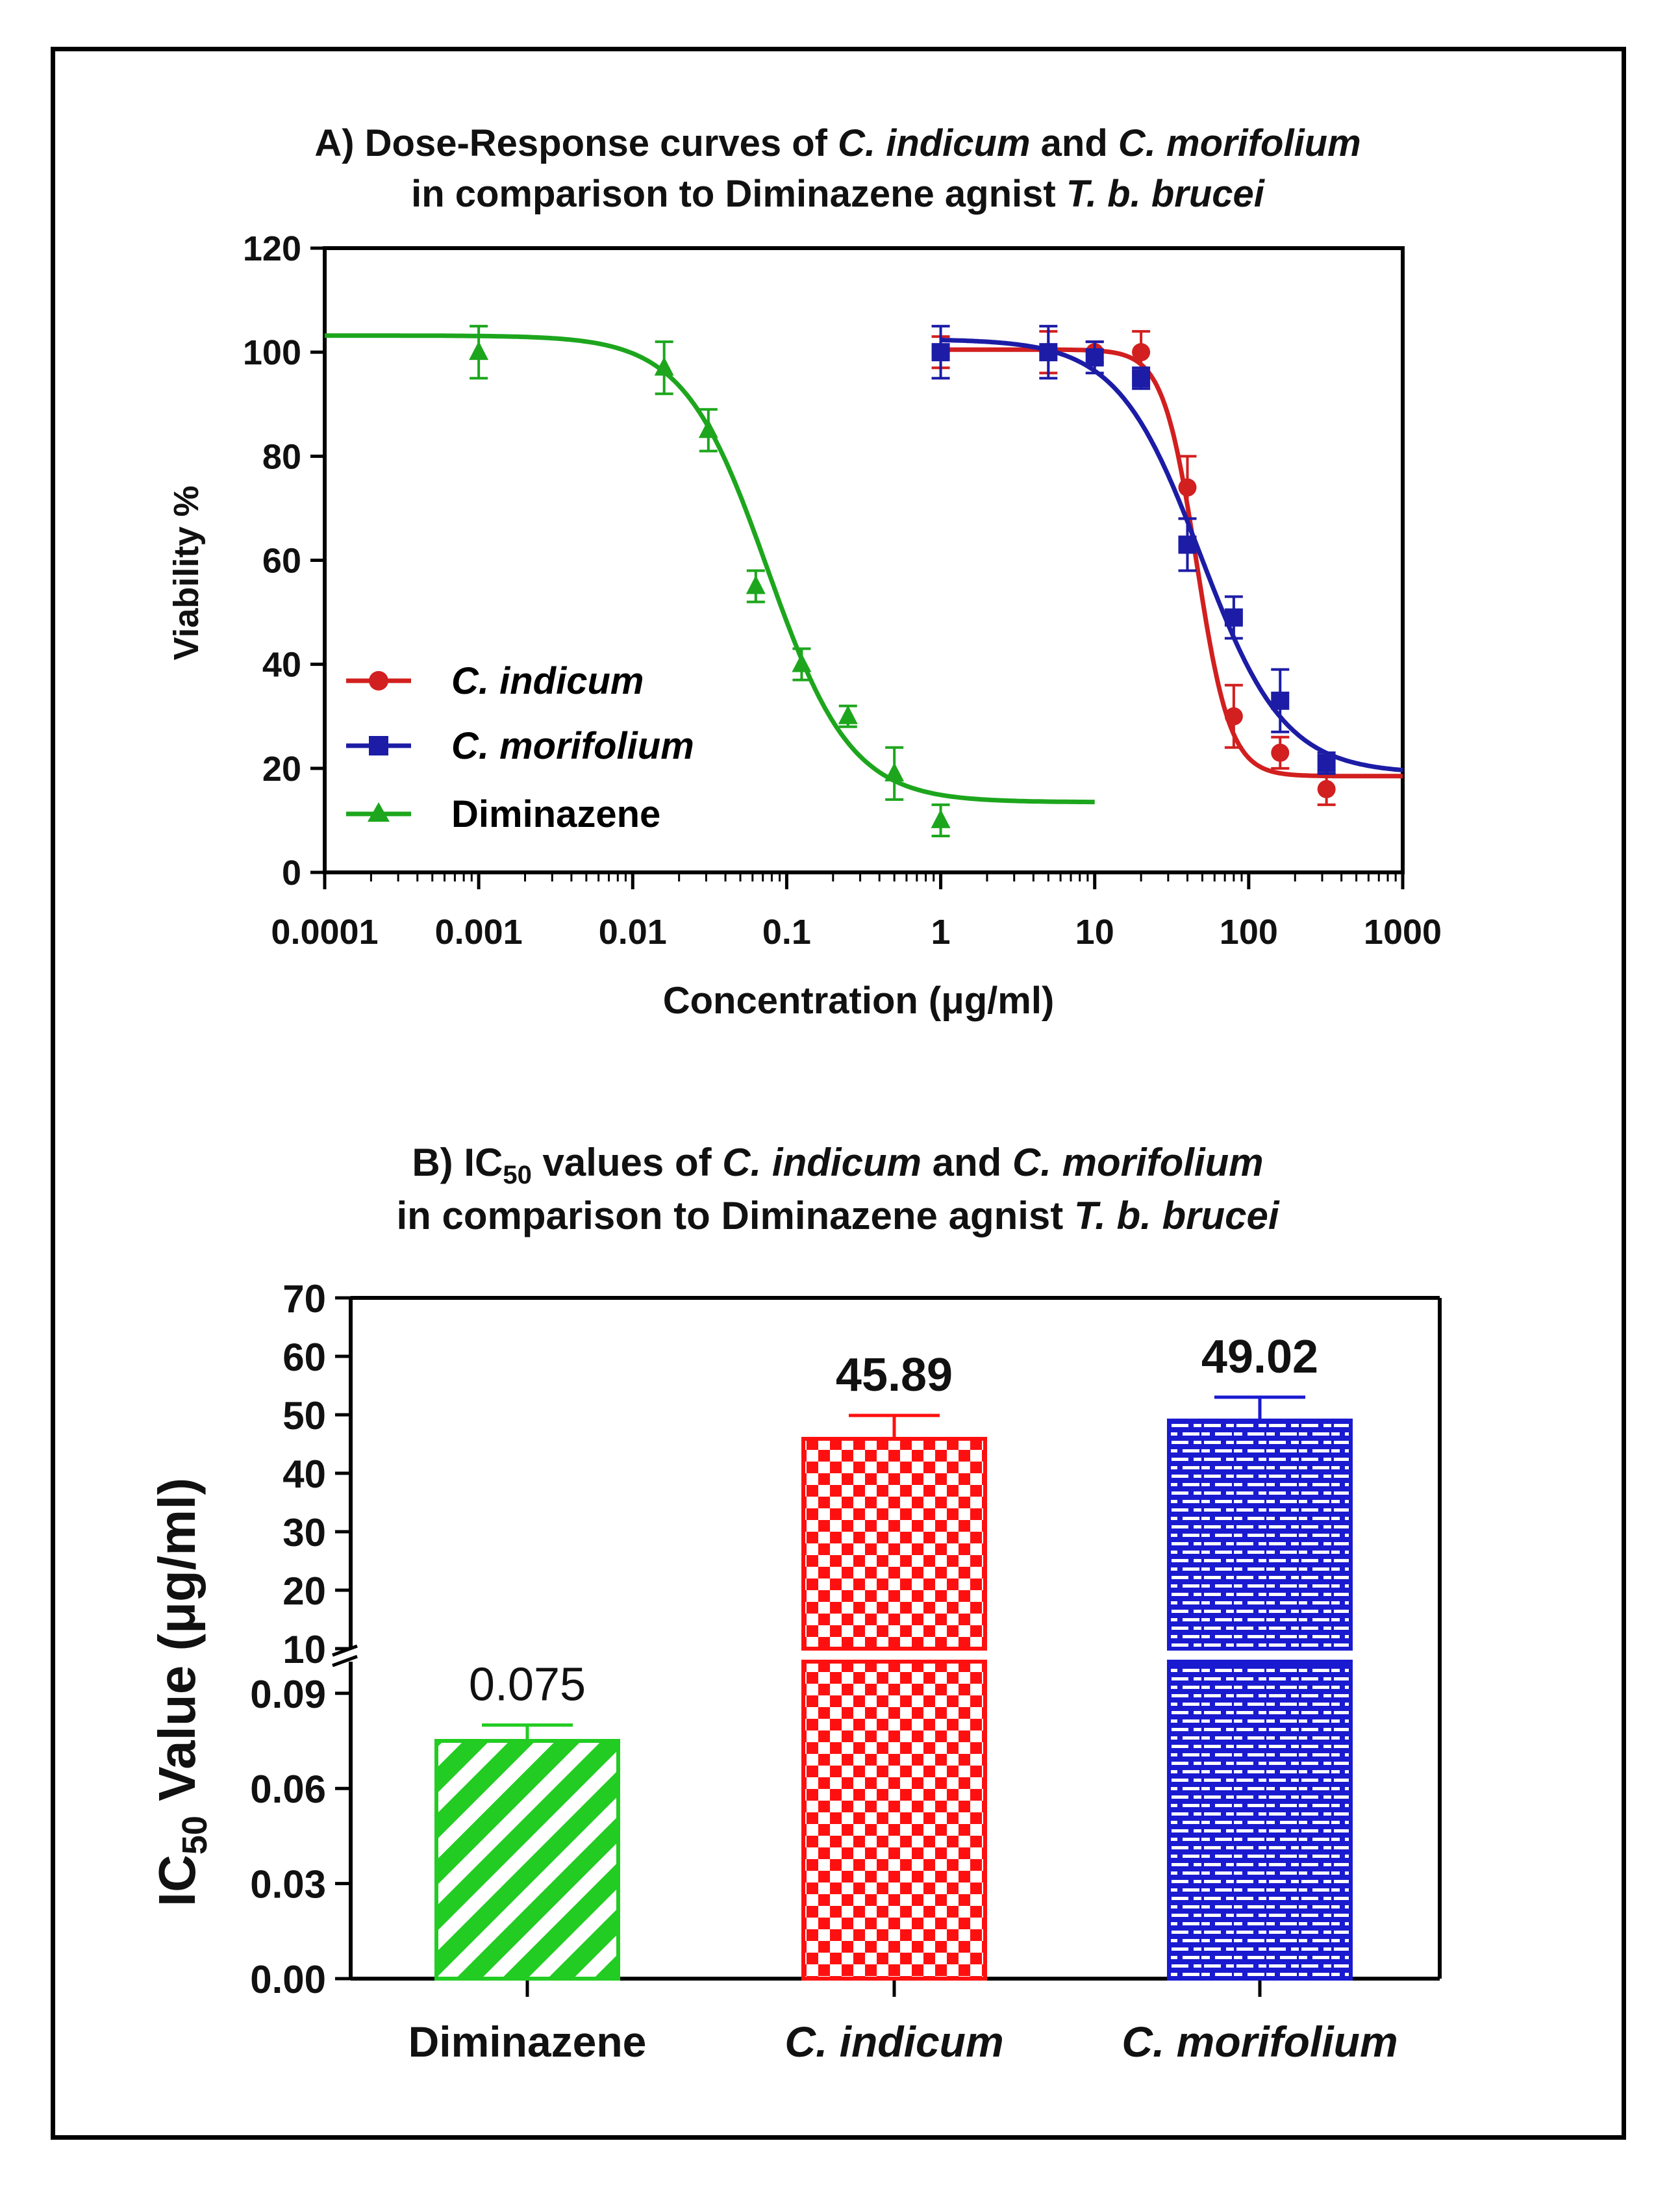 The image size is (1680, 2193). I want to click on y-tick-label: 0.03, so click(288, 1885).